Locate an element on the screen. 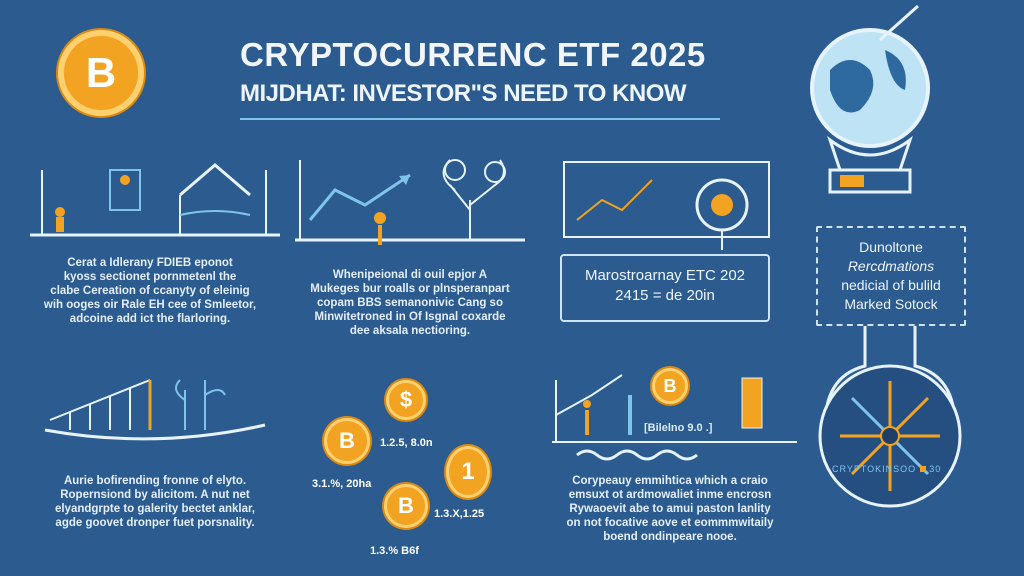 This screenshot has height=576, width=1024. bitcoin-coin-logo: B is located at coordinates (101, 73).